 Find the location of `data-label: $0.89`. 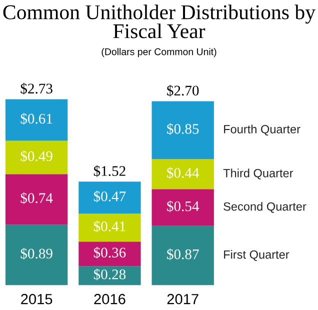

data-label: $0.89 is located at coordinates (36, 254).